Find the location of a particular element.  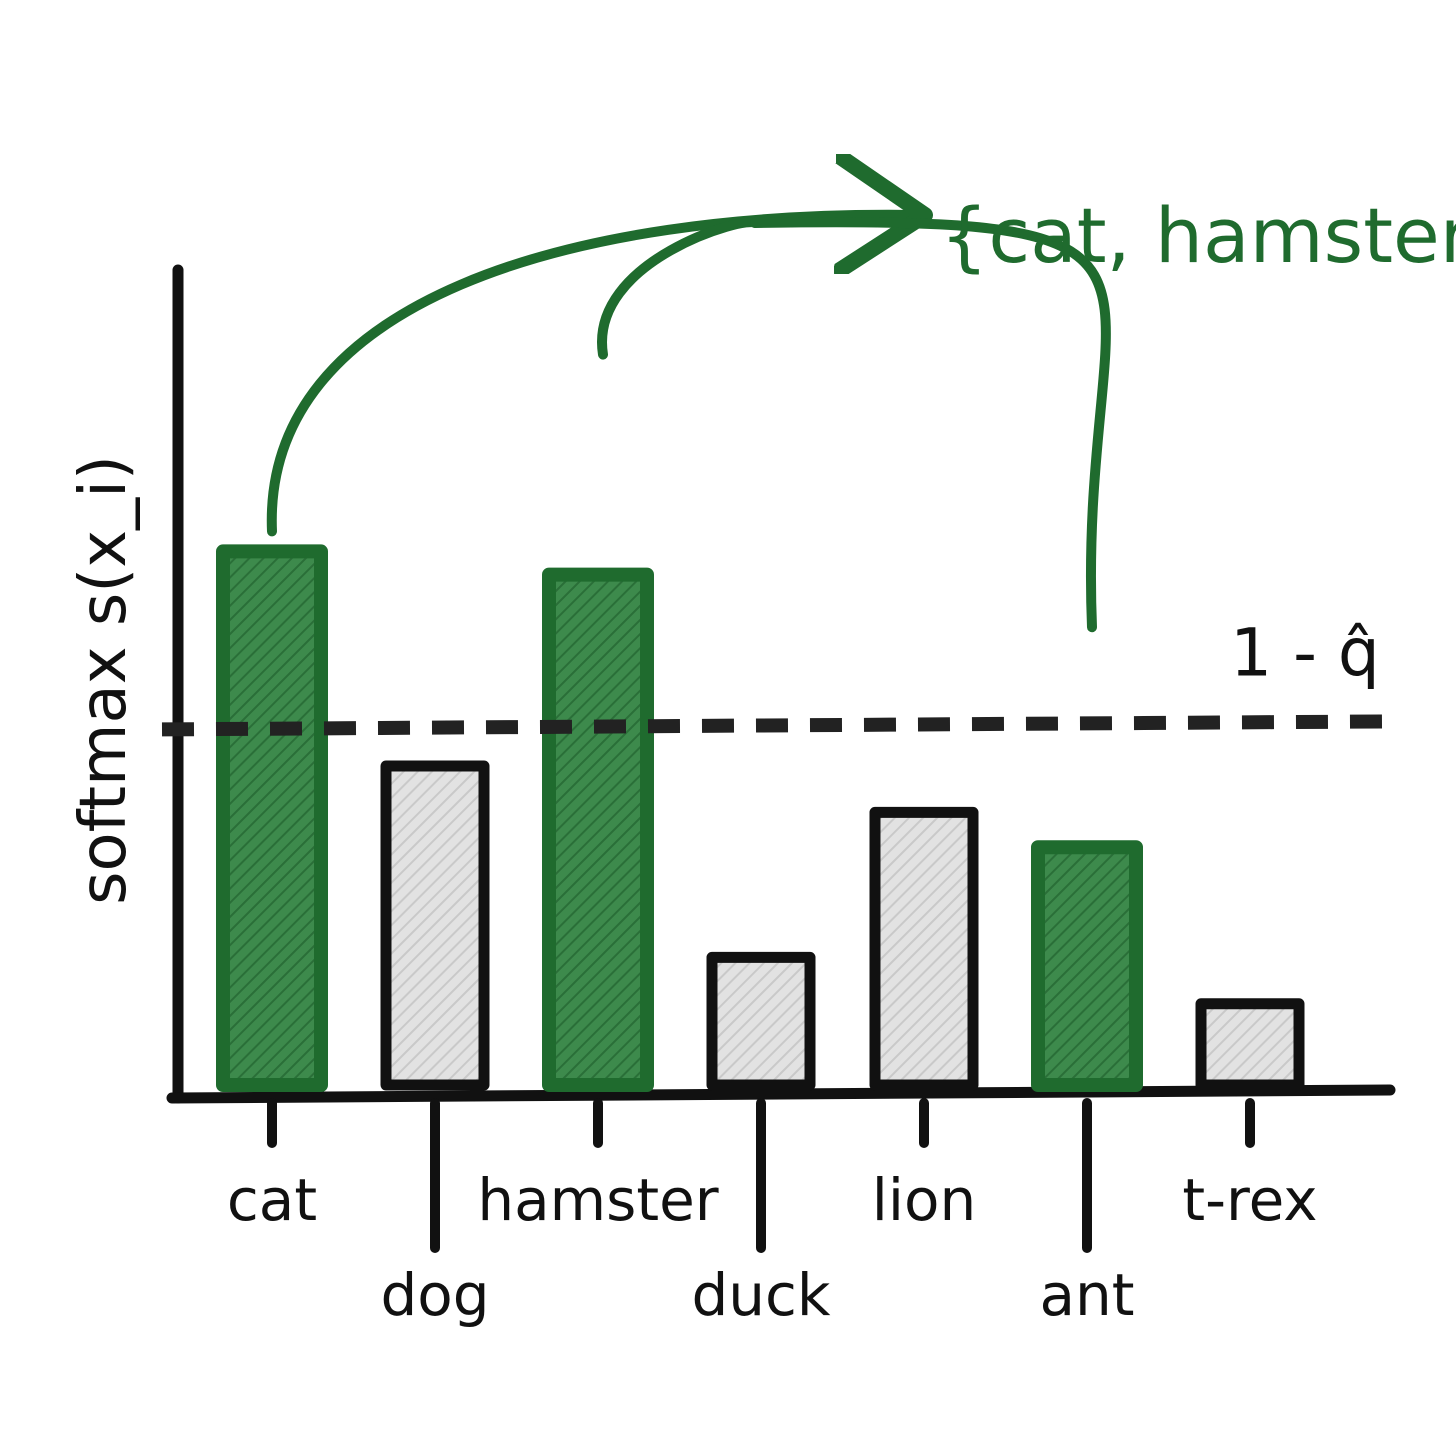

bar-lion is located at coordinates (924, 948).